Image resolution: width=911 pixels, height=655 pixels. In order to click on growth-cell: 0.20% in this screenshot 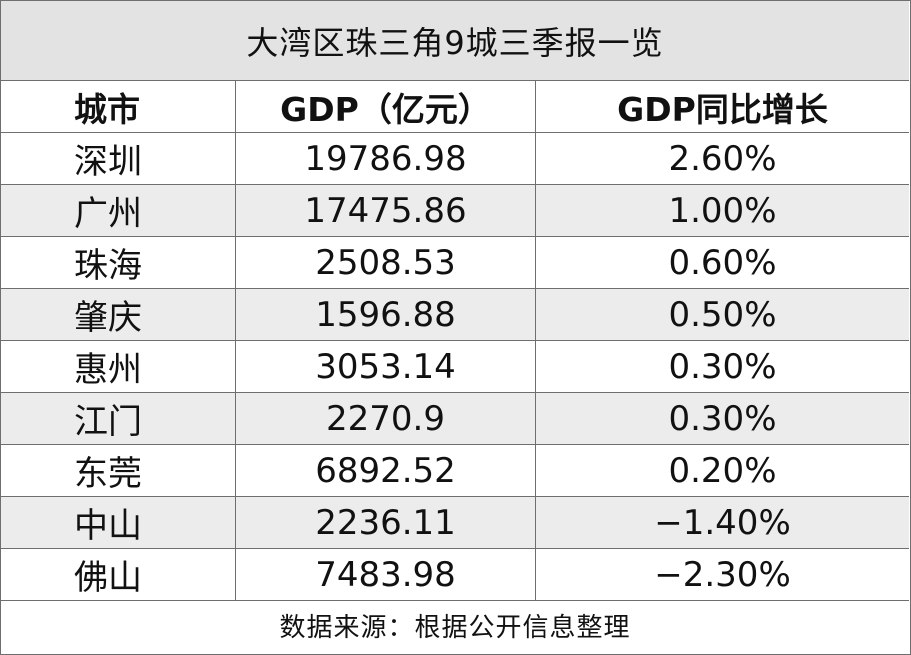, I will do `click(722, 470)`.